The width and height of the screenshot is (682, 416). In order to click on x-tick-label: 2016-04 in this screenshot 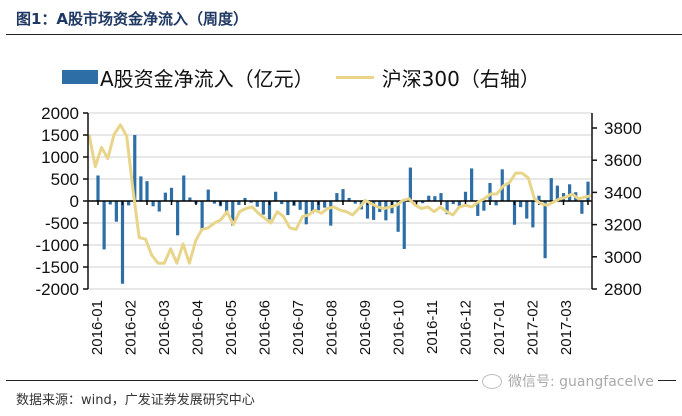, I will do `click(198, 327)`.